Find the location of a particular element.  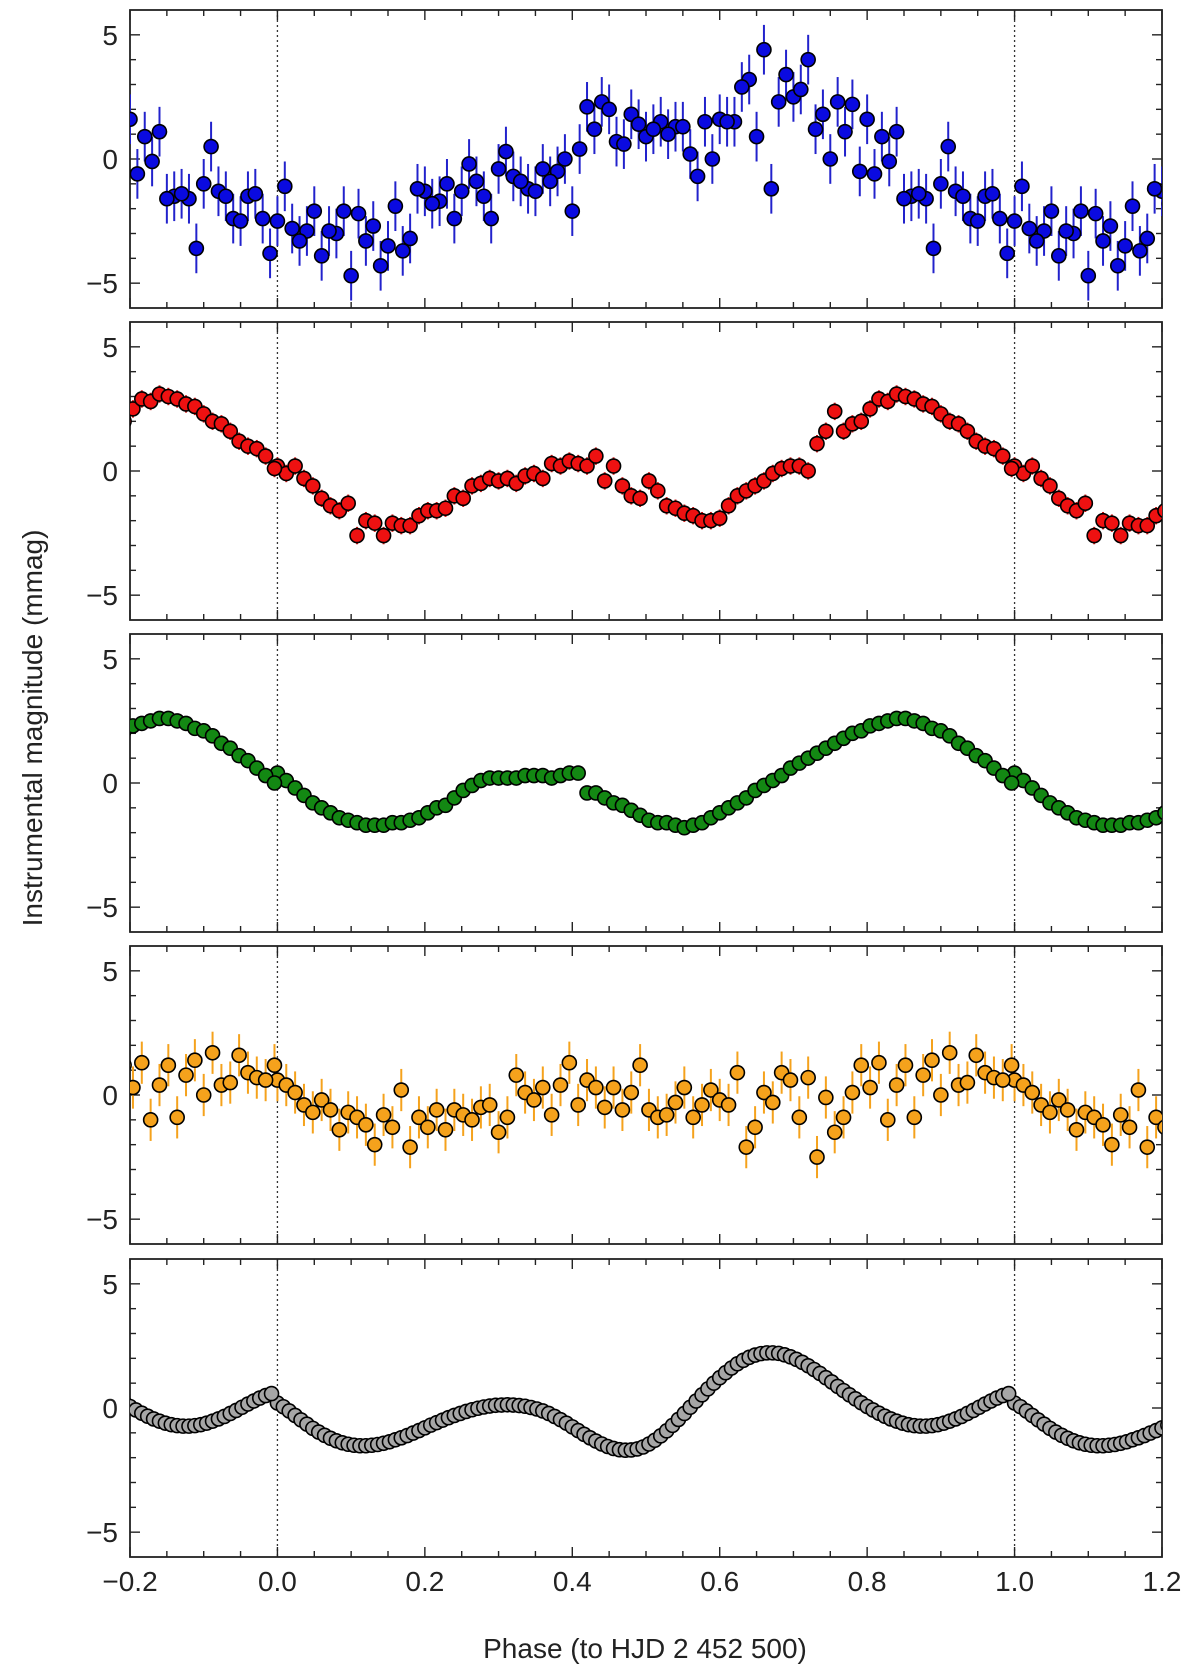

x-tick-label: 1.2 is located at coordinates (1162, 1581).